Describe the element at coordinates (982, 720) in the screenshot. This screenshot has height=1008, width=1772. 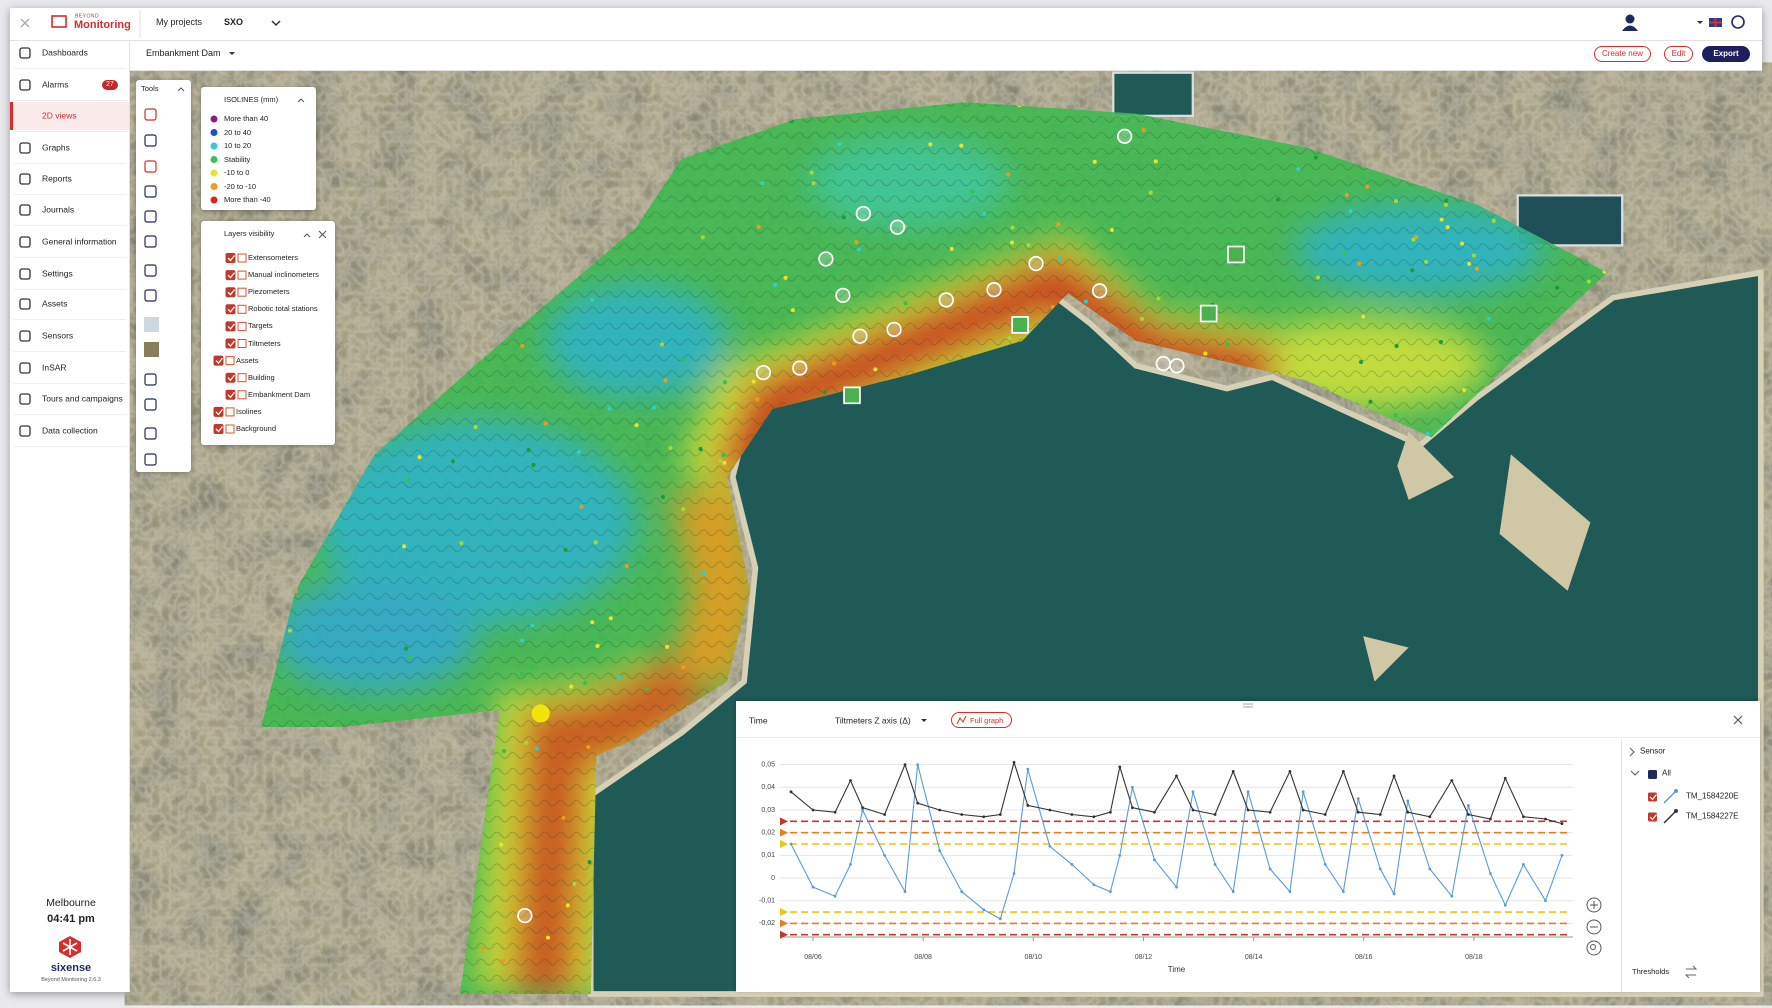
I see `full-graph-button: Full graph` at that location.